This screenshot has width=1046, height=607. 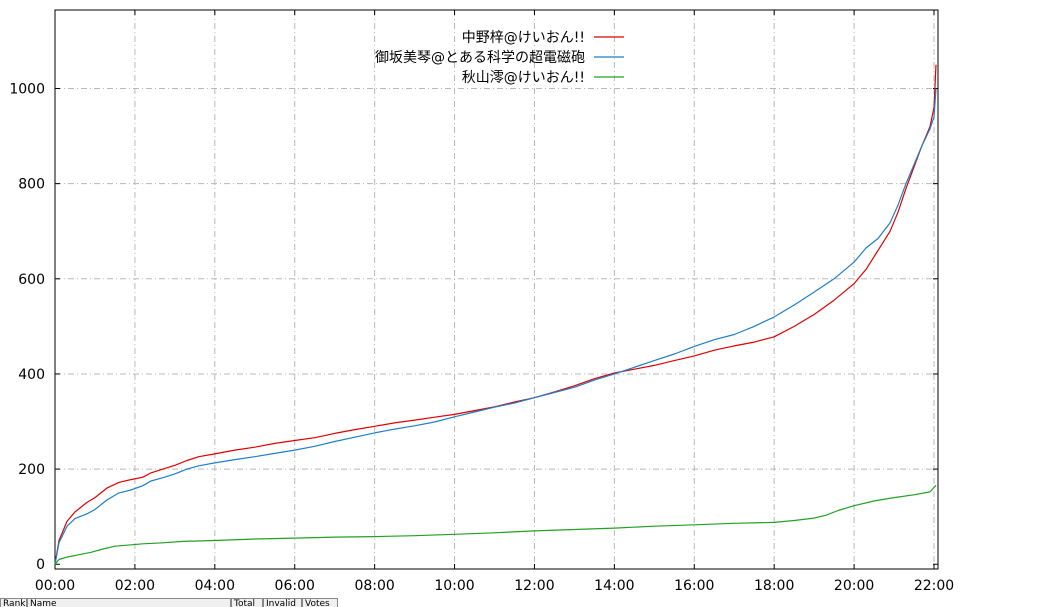 I want to click on x-tick-label: 02:00, so click(x=135, y=586).